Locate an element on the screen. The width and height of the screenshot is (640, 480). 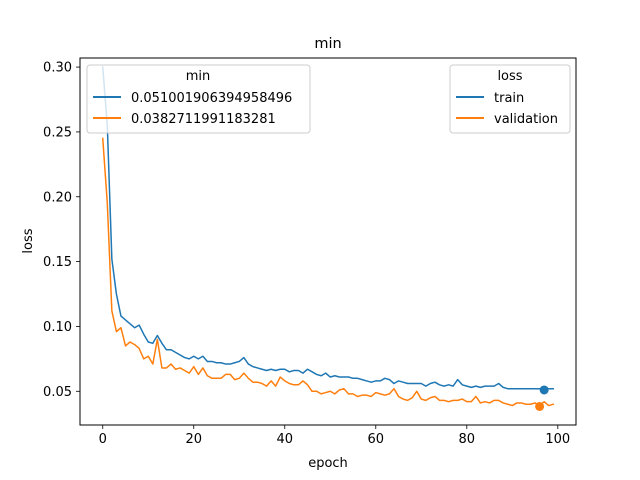
x-tick-label: 40 is located at coordinates (284, 439).